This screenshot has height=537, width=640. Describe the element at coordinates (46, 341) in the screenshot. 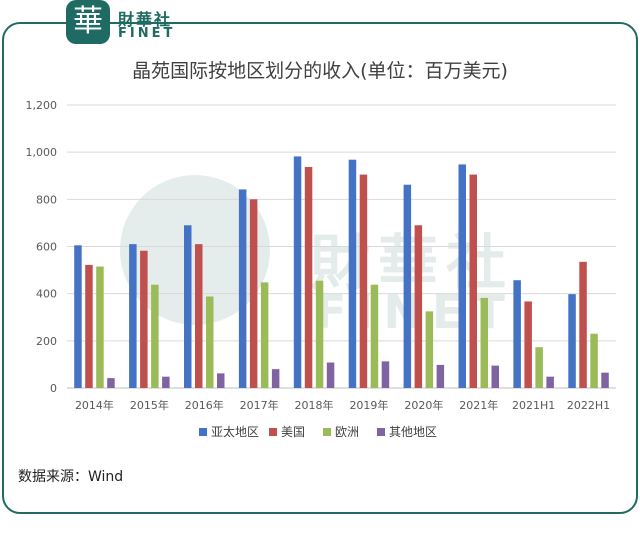

I see `y-tick-label: 200` at that location.